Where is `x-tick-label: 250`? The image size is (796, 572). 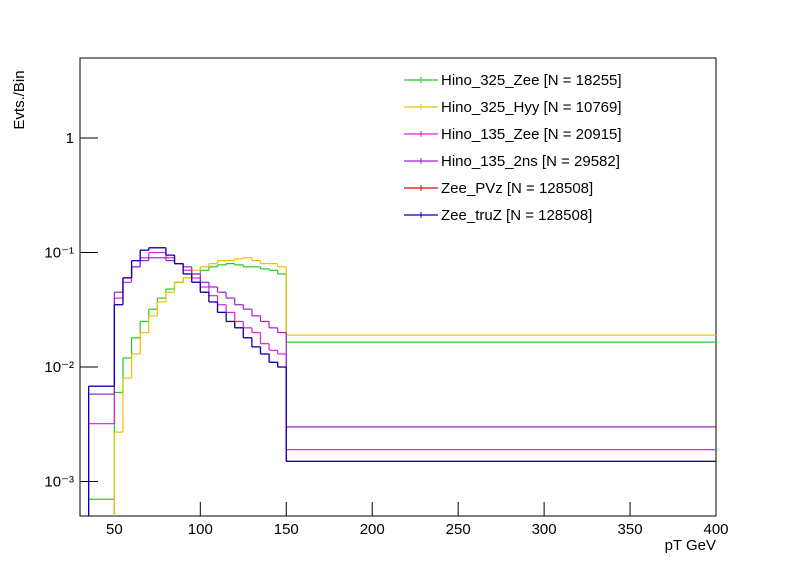
x-tick-label: 250 is located at coordinates (458, 529).